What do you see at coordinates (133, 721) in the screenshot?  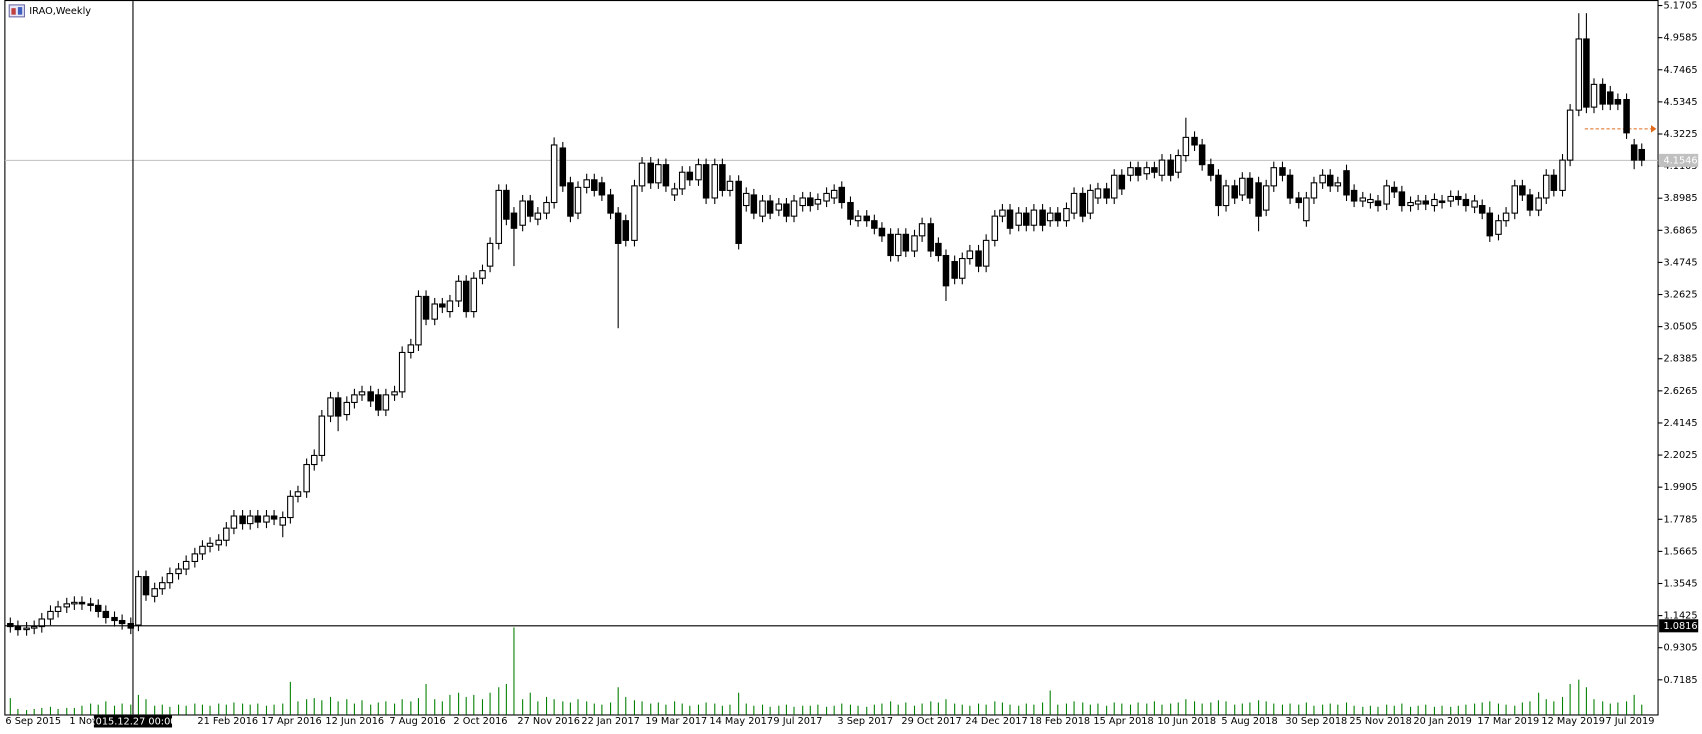 I see `crosshair-time-box` at bounding box center [133, 721].